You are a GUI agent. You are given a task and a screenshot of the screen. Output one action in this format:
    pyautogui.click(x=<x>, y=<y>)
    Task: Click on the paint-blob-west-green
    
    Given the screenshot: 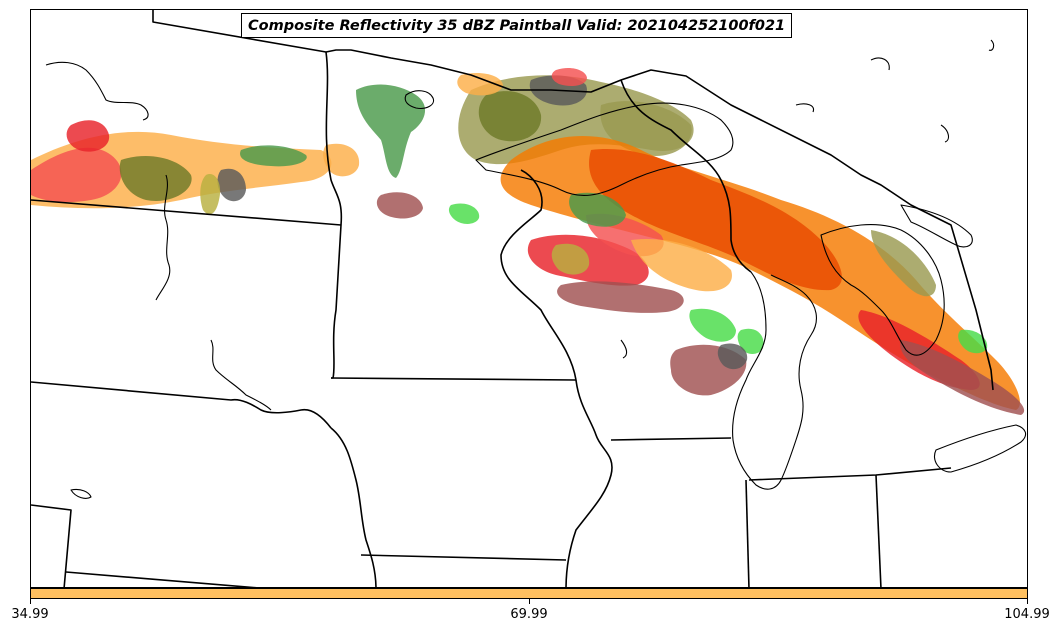 What is the action you would take?
    pyautogui.click(x=273, y=156)
    